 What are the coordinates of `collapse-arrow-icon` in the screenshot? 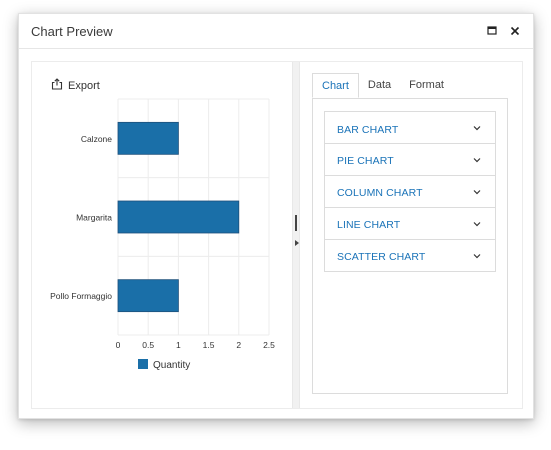 It's located at (297, 243).